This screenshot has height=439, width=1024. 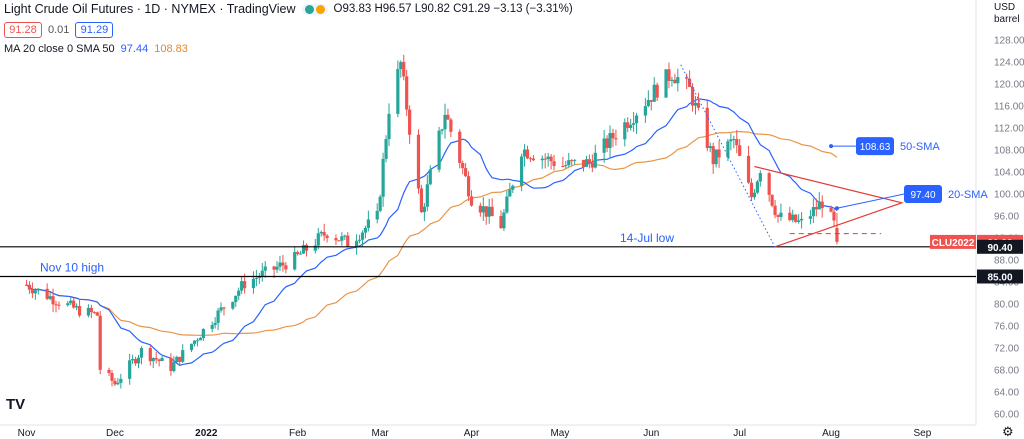 What do you see at coordinates (1000, 246) in the screenshot?
I see `level-90-tag-bg` at bounding box center [1000, 246].